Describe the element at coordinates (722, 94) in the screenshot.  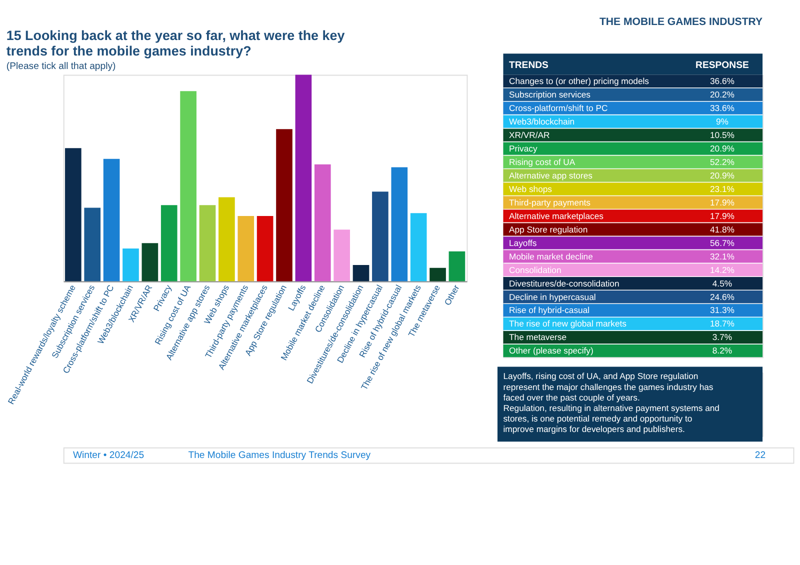
I see `data-label: 20.2%` at that location.